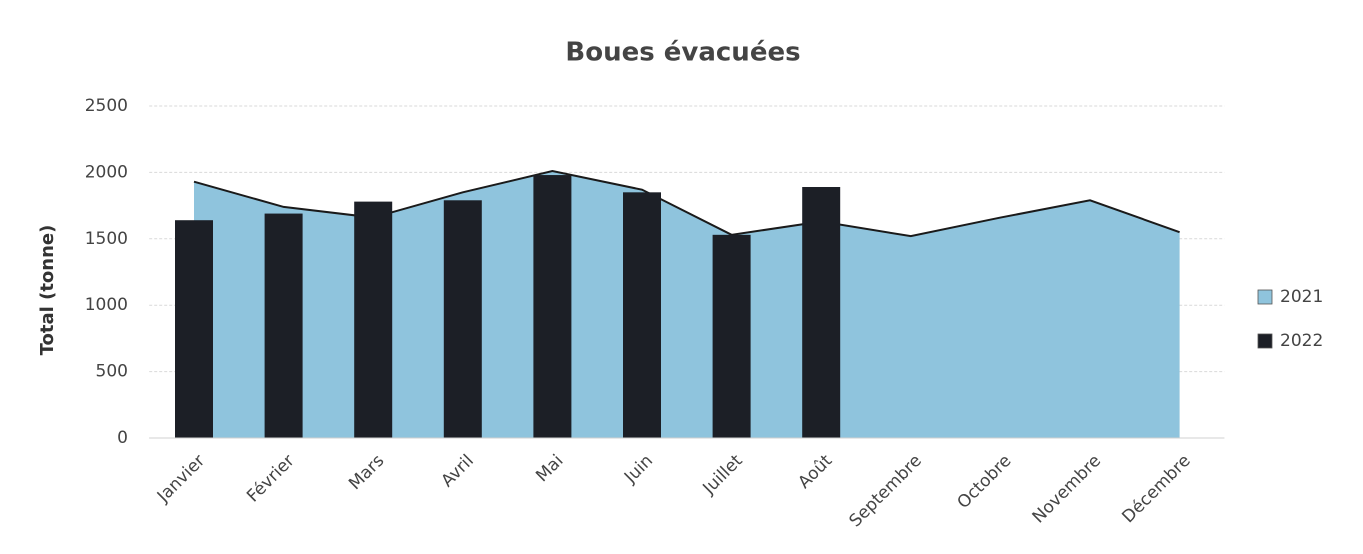 The width and height of the screenshot is (1363, 554). What do you see at coordinates (106, 305) in the screenshot?
I see `y-tick-label: 1000` at bounding box center [106, 305].